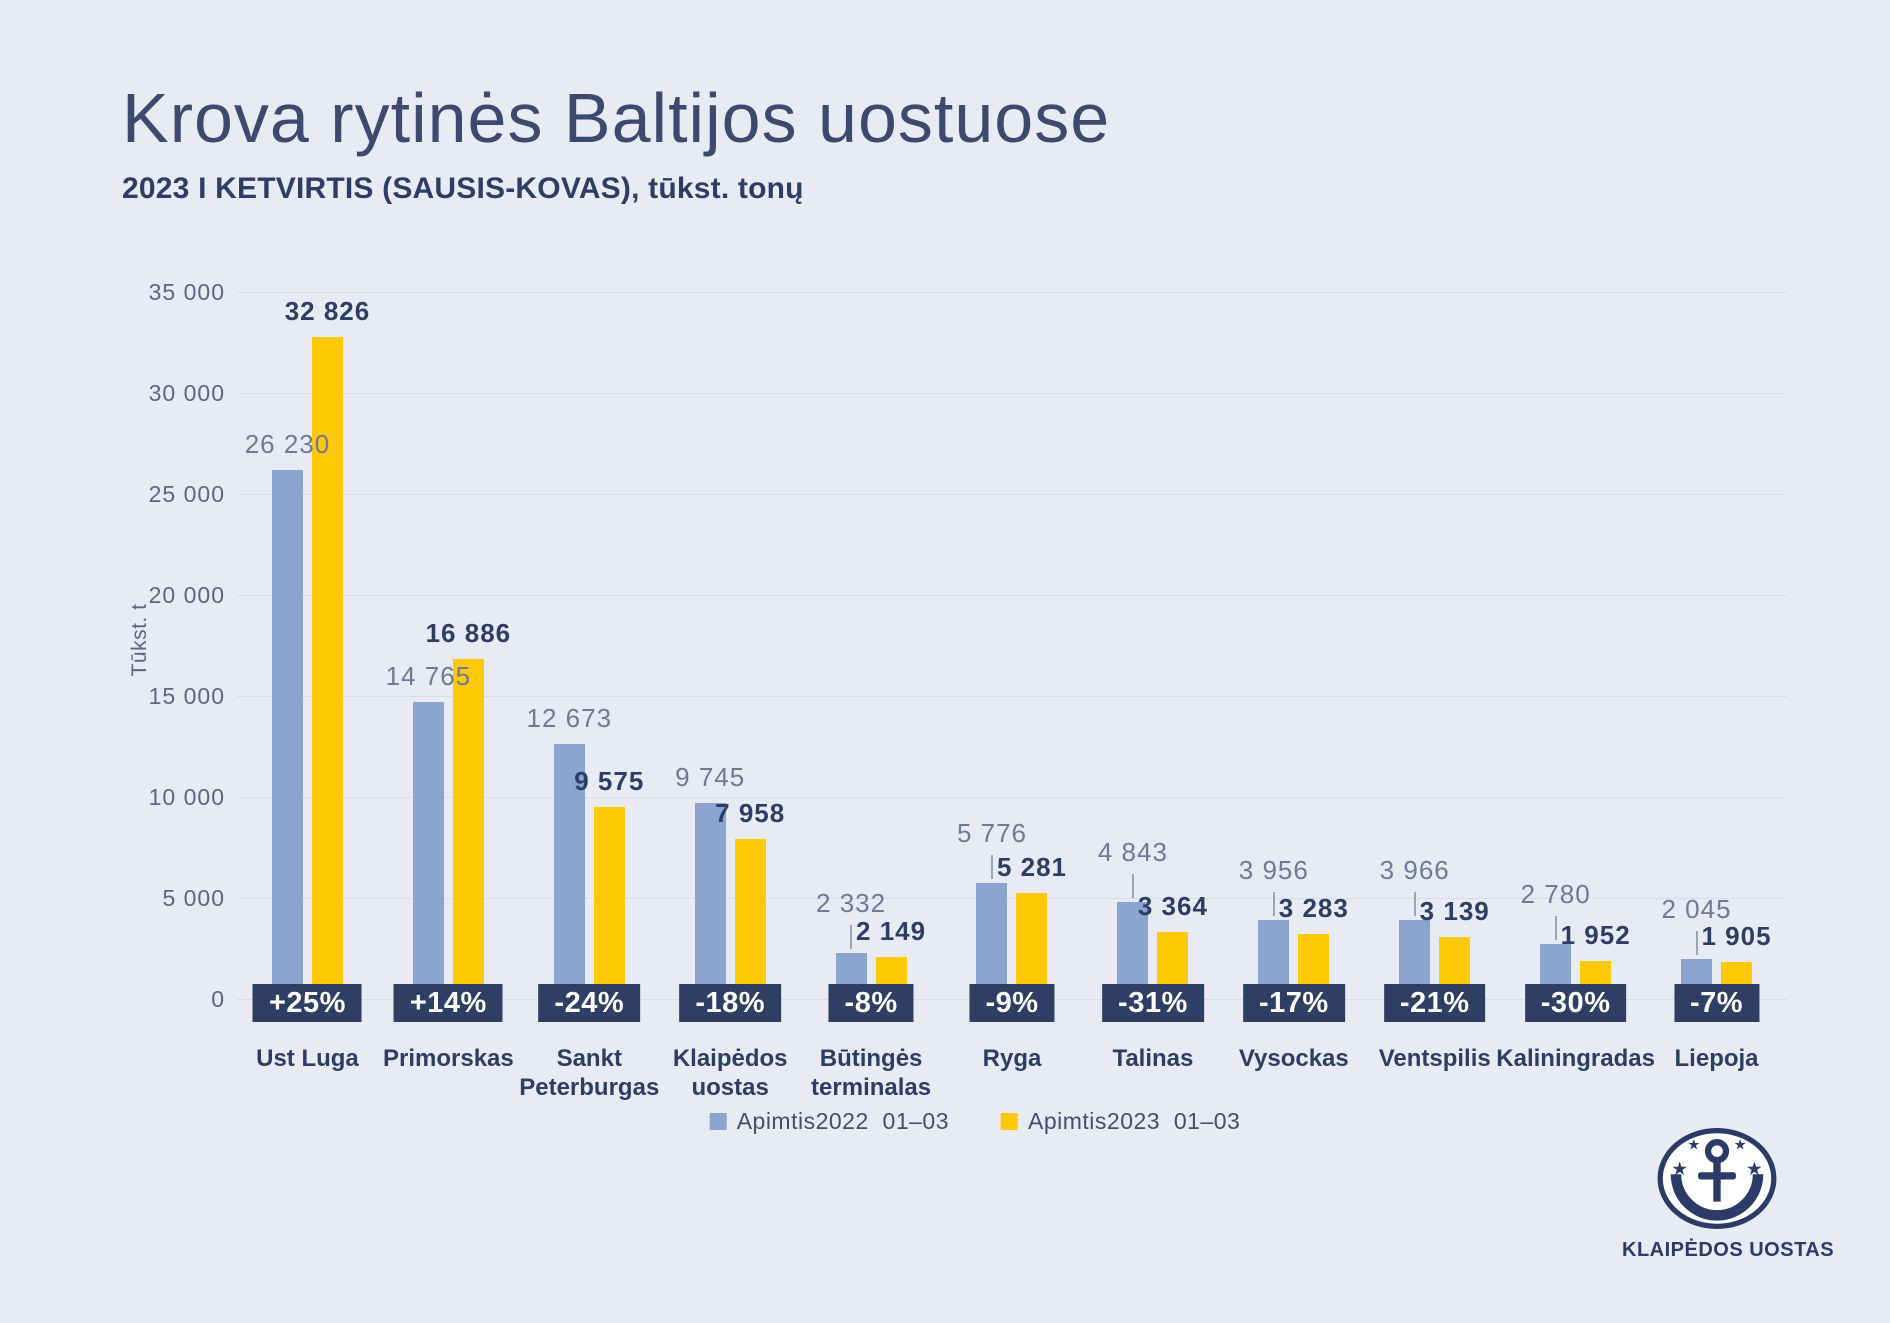 The image size is (1890, 1323). I want to click on bar-2023-klaipėdos-uostas, so click(750, 919).